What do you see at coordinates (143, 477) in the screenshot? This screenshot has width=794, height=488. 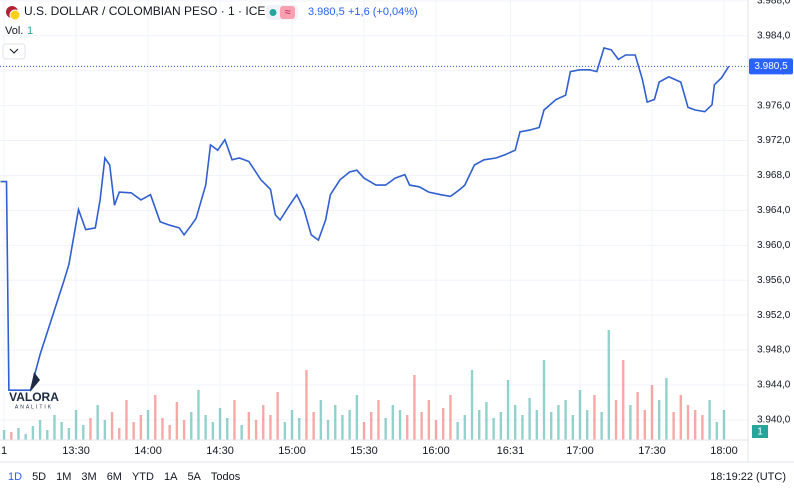 I see `range-button: YTD` at bounding box center [143, 477].